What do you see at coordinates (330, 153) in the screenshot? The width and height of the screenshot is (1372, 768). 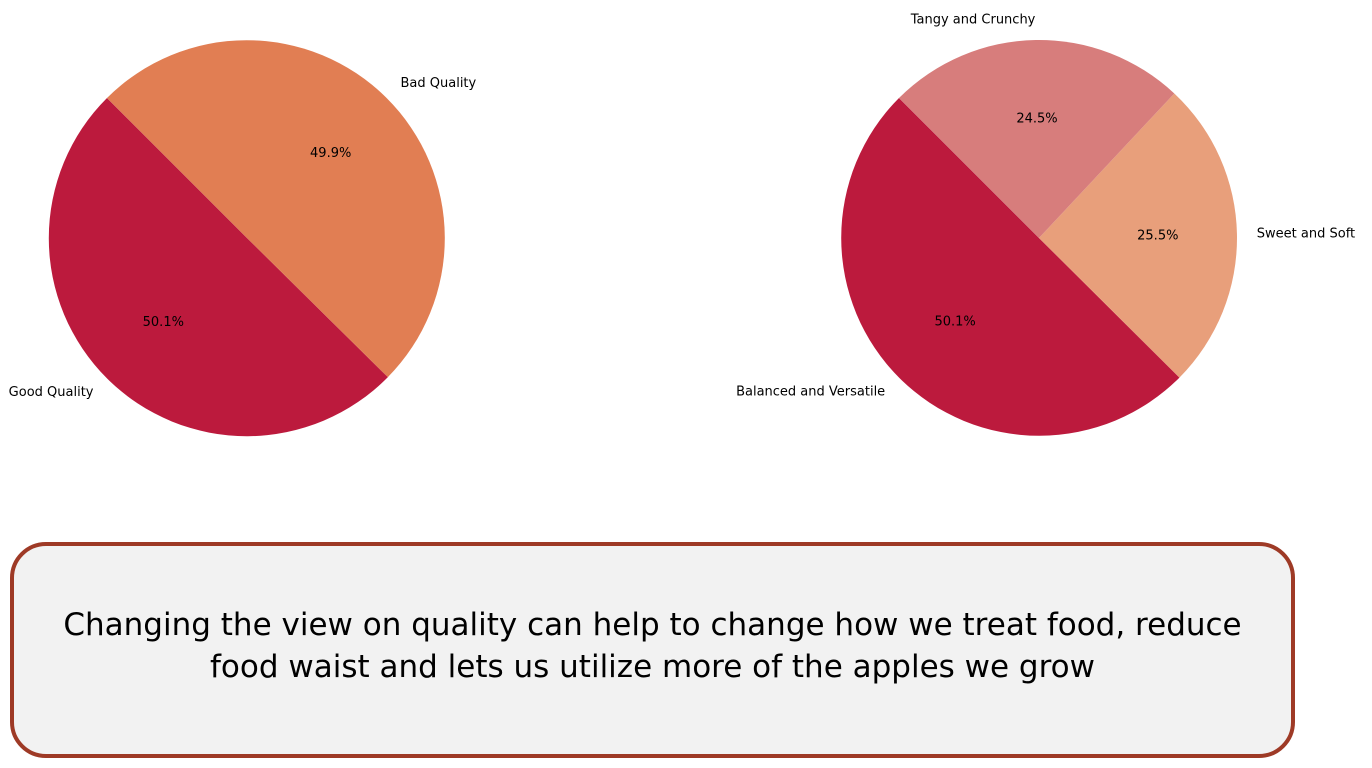 I see `slice-percent-label: 49.9%` at bounding box center [330, 153].